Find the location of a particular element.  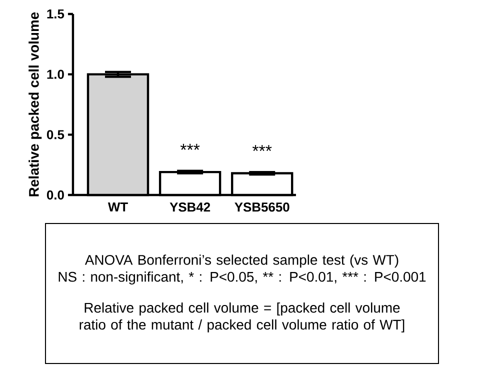

y-axis-title: Relative packed cell volume is located at coordinates (35, 104).